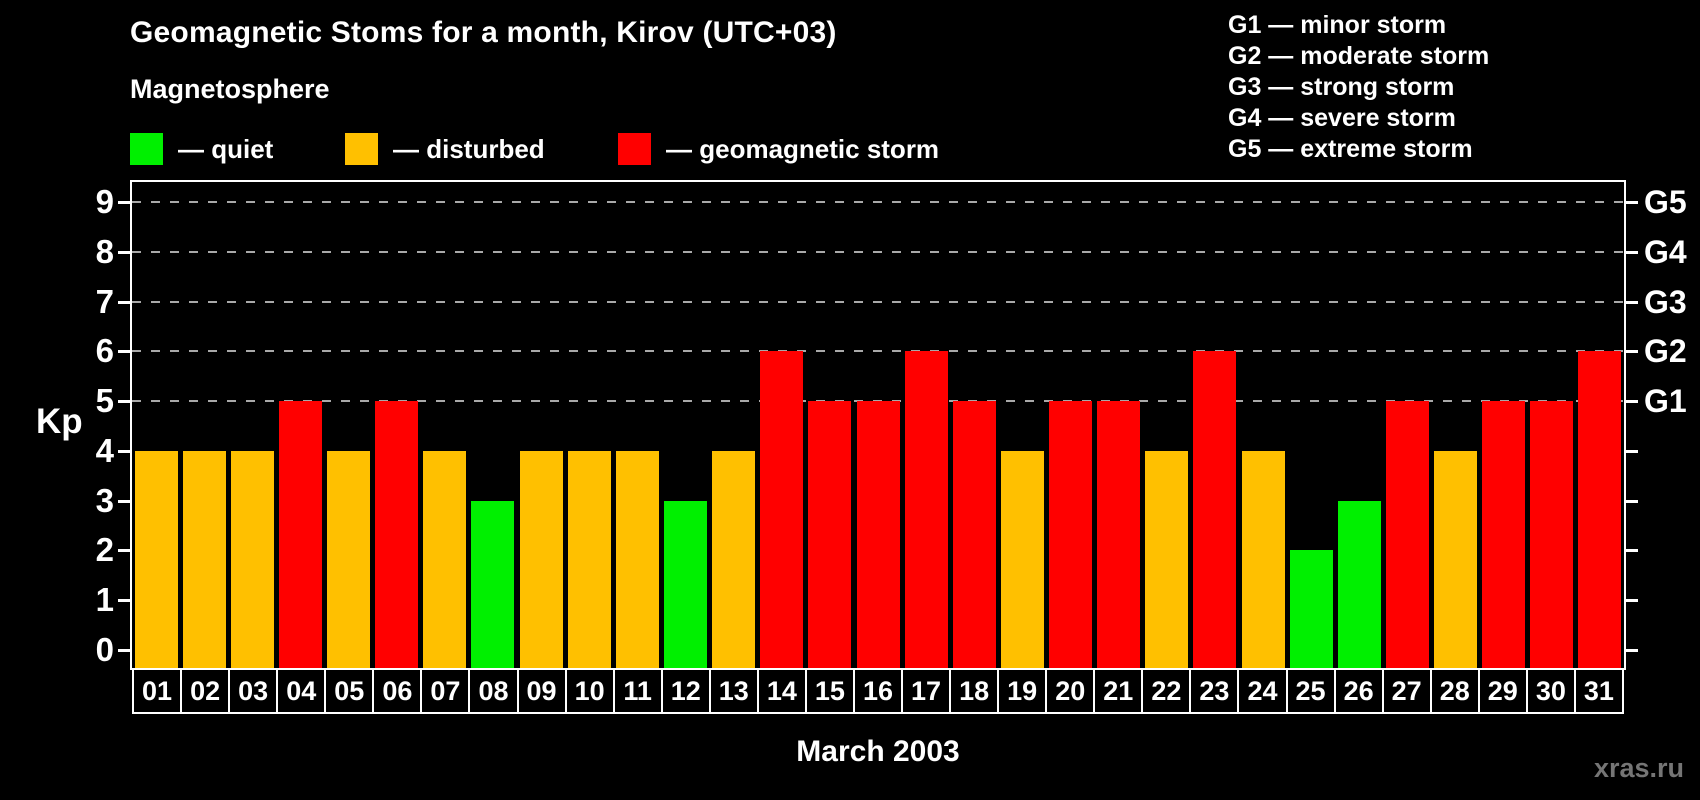 Image resolution: width=1700 pixels, height=800 pixels. What do you see at coordinates (878, 201) in the screenshot?
I see `grid-line-kp9` at bounding box center [878, 201].